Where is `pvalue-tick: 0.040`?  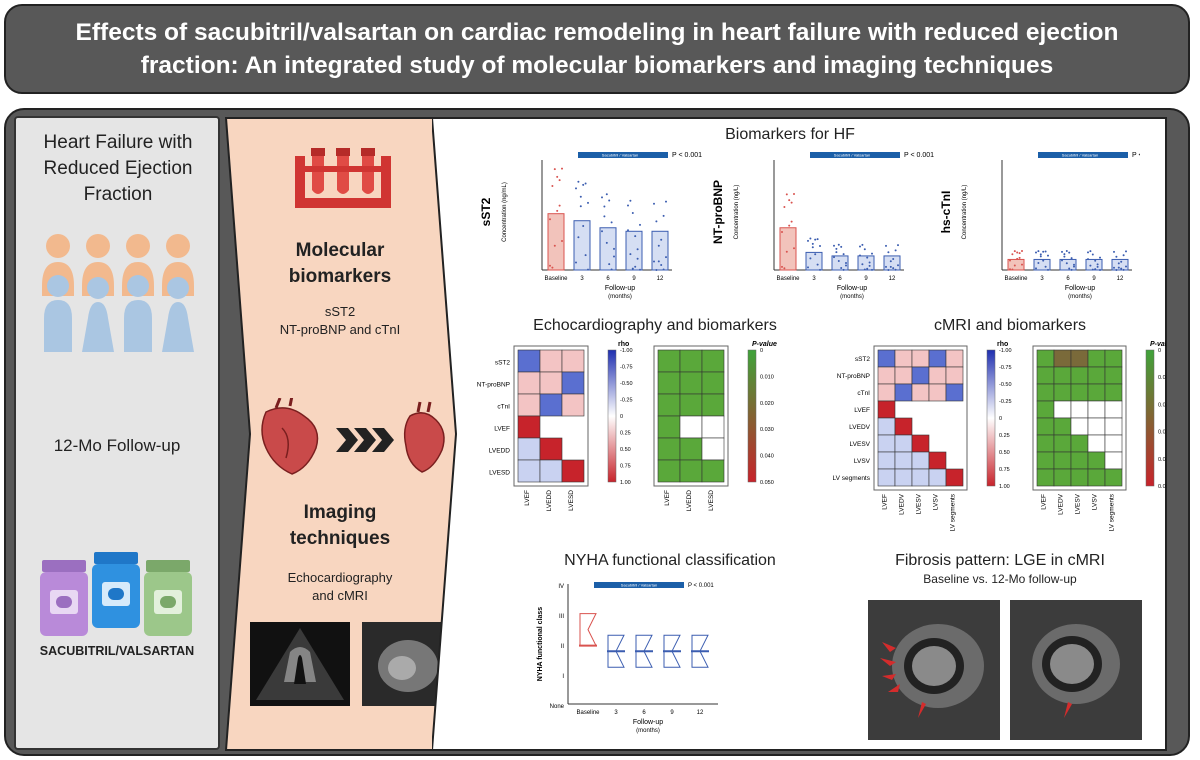 pvalue-tick: 0.040 is located at coordinates (1162, 460).